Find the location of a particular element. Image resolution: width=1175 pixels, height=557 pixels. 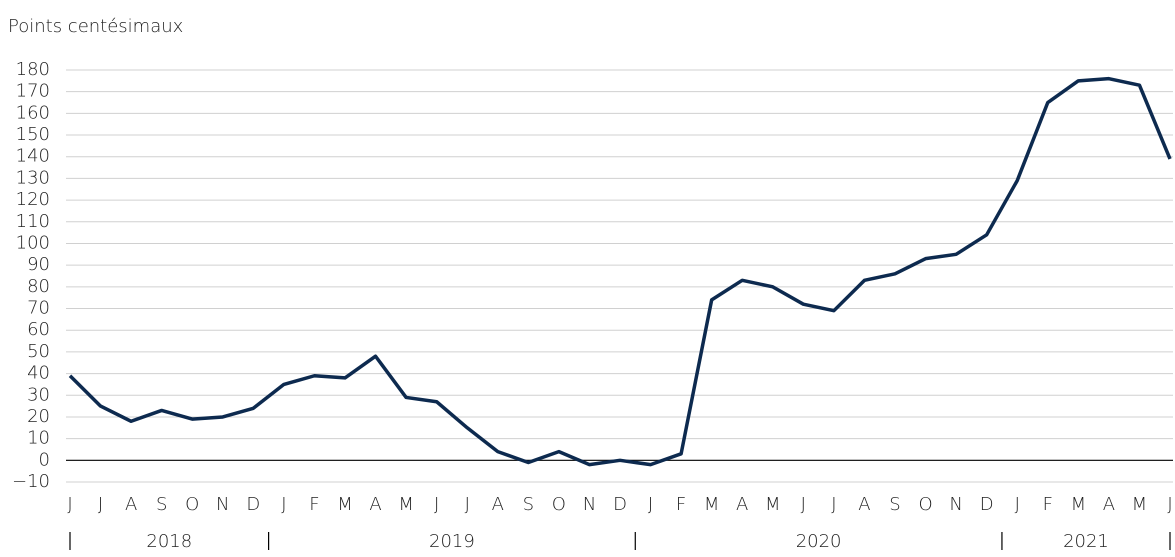

y-tick-label: 130 is located at coordinates (33, 177).